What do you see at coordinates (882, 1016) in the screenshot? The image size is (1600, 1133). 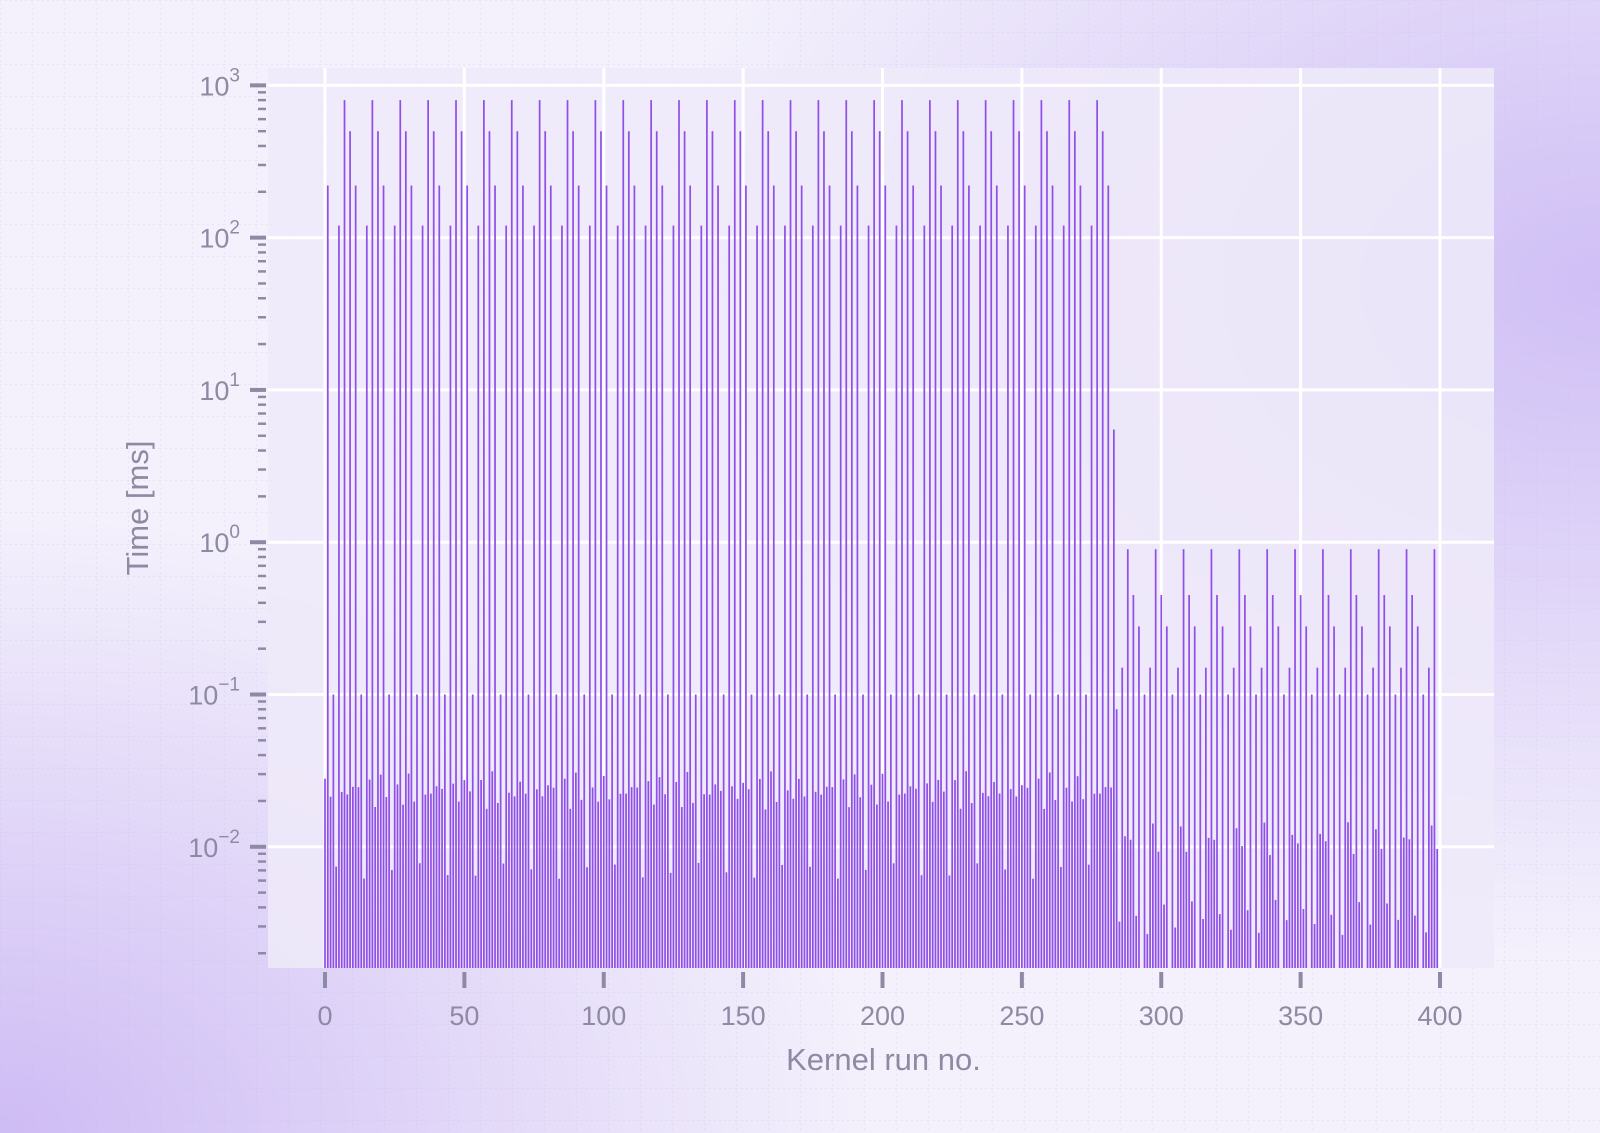 I see `x-tick-label: 200` at bounding box center [882, 1016].